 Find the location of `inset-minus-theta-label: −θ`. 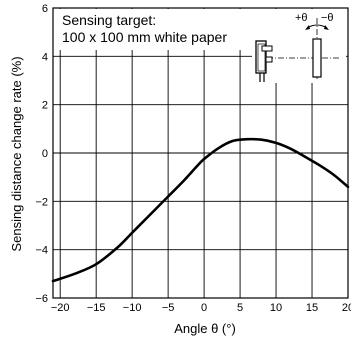

inset-minus-theta-label: −θ is located at coordinates (327, 18).